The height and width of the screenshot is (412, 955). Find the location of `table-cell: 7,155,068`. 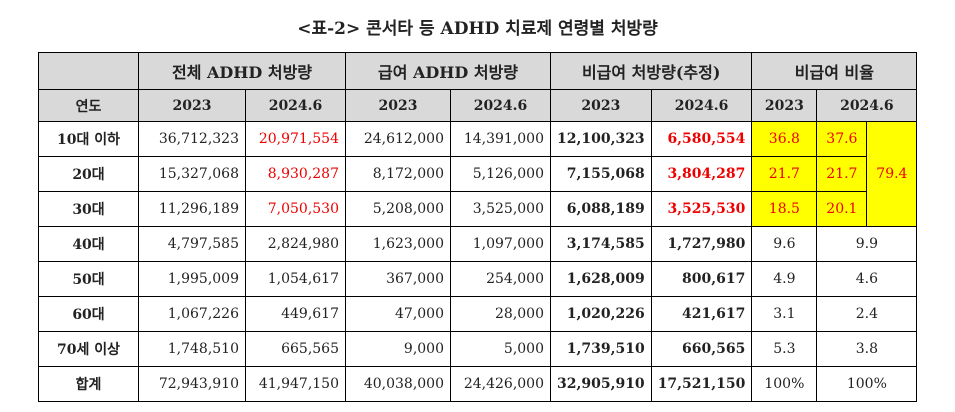

table-cell: 7,155,068 is located at coordinates (601, 174).